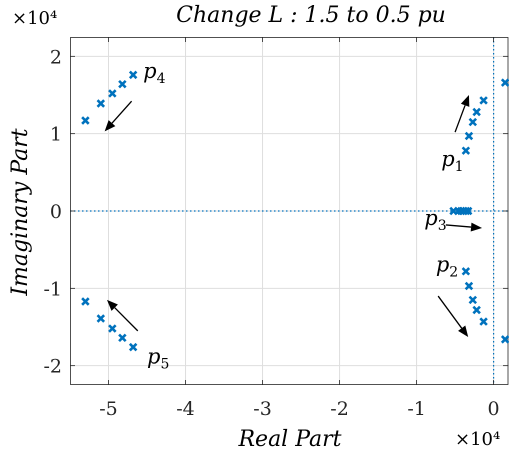 This screenshot has height=455, width=509. What do you see at coordinates (311, 15) in the screenshot?
I see `chart-title: Change L : 1.5 to 0.5 pu` at bounding box center [311, 15].